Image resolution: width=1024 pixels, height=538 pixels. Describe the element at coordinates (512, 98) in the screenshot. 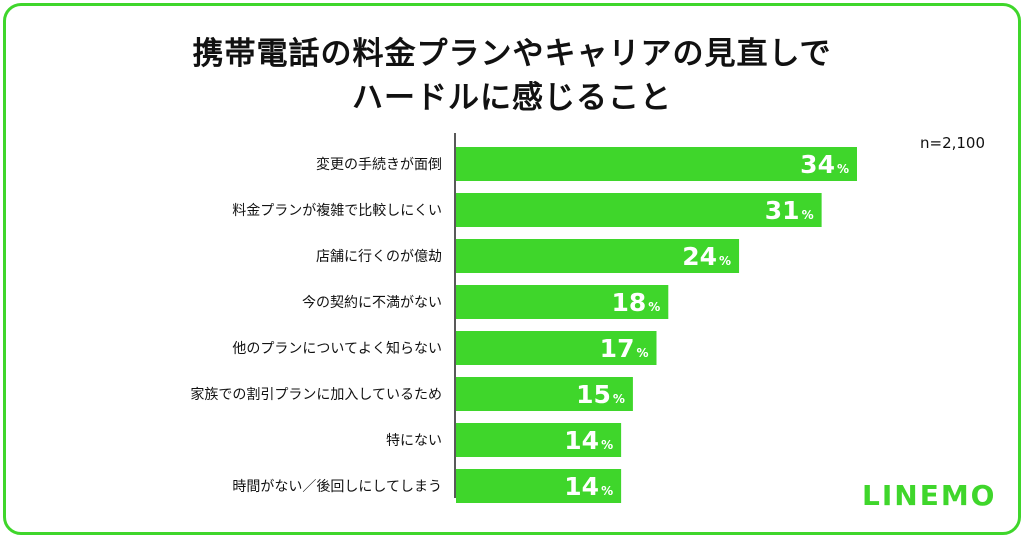

I see `title-line-2: ハードルに感じること` at that location.